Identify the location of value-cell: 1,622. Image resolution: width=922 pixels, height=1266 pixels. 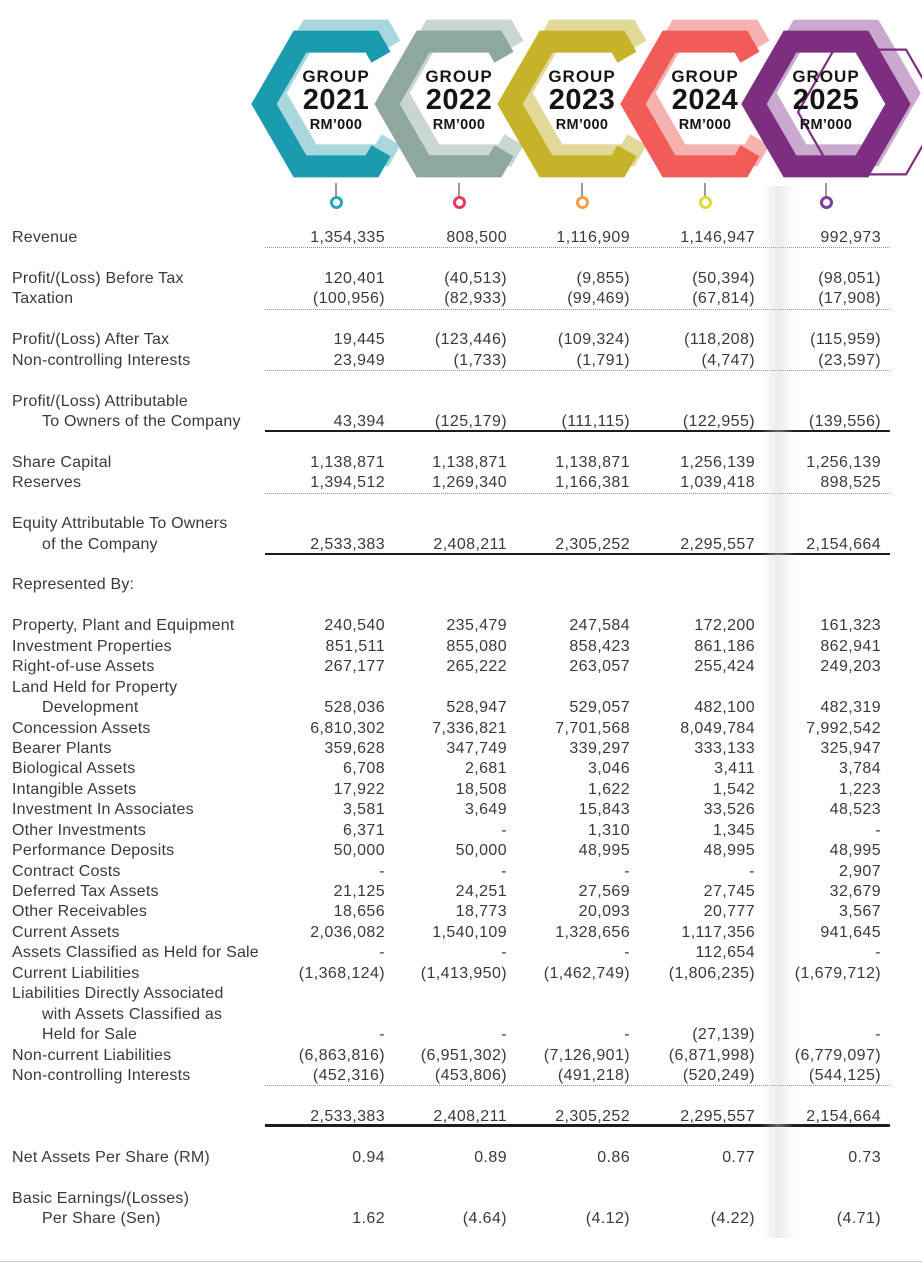
(608, 789).